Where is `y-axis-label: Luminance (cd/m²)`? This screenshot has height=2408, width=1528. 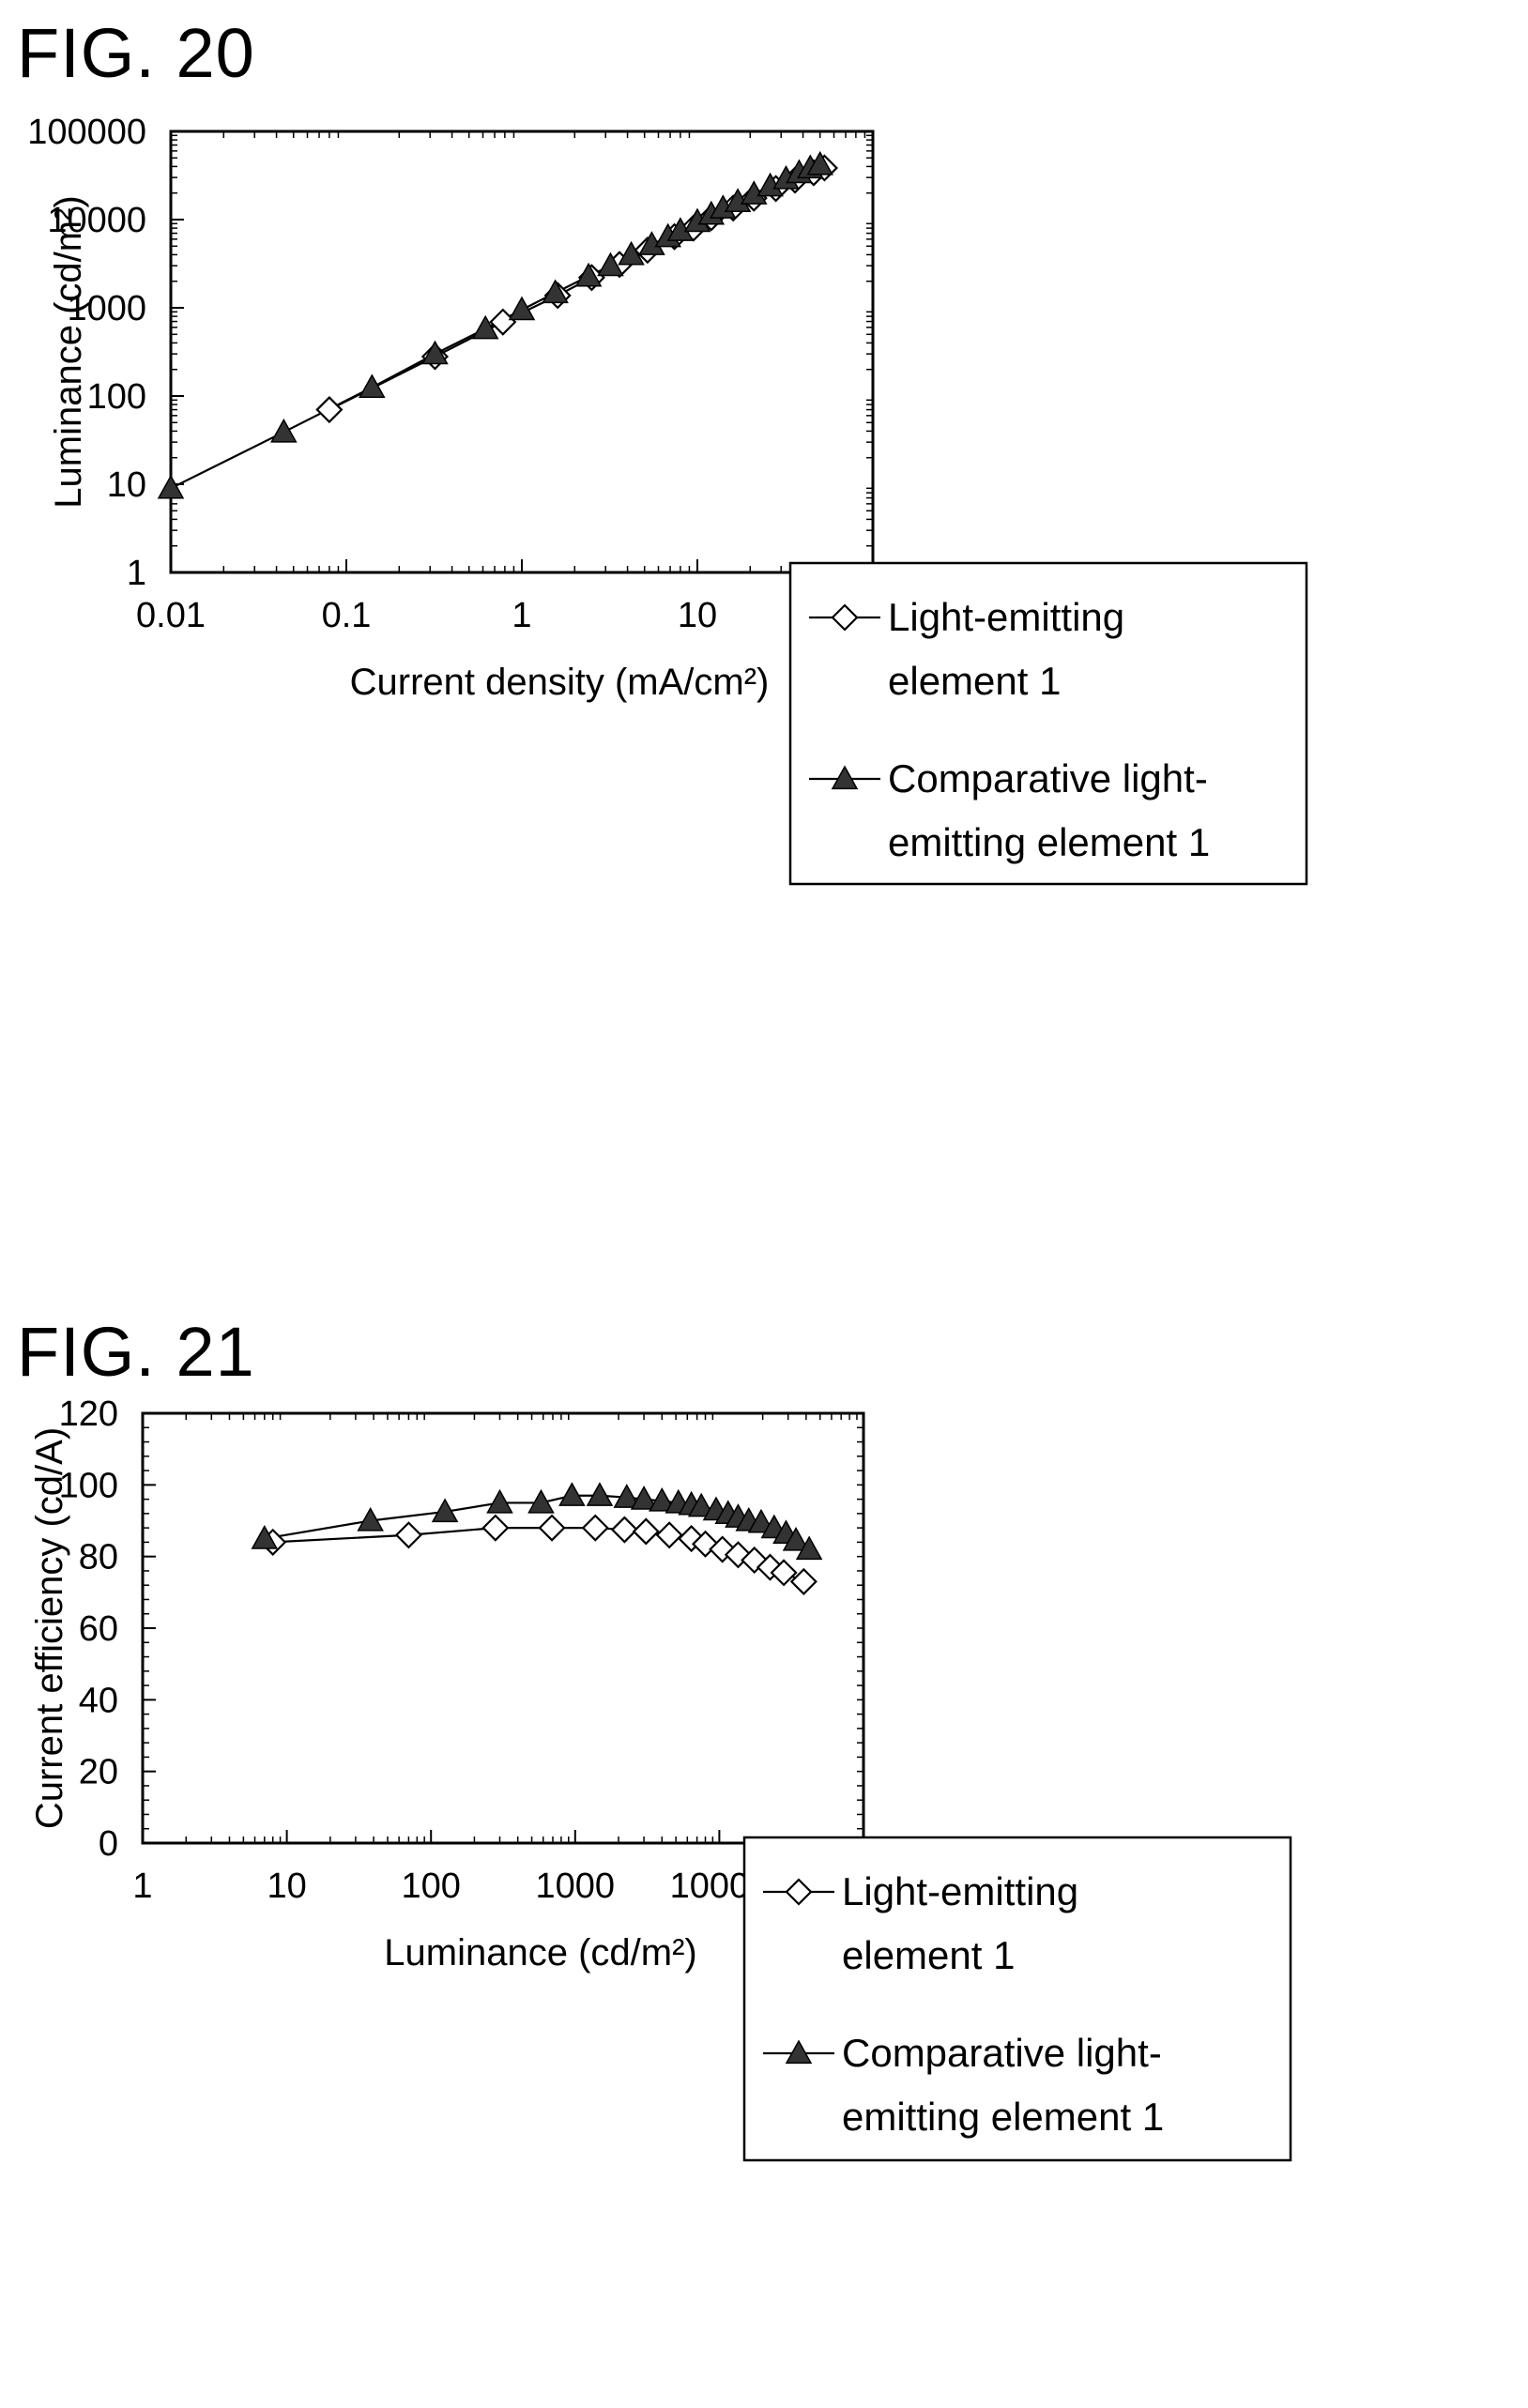
y-axis-label: Luminance (cd/m²) is located at coordinates (68, 351).